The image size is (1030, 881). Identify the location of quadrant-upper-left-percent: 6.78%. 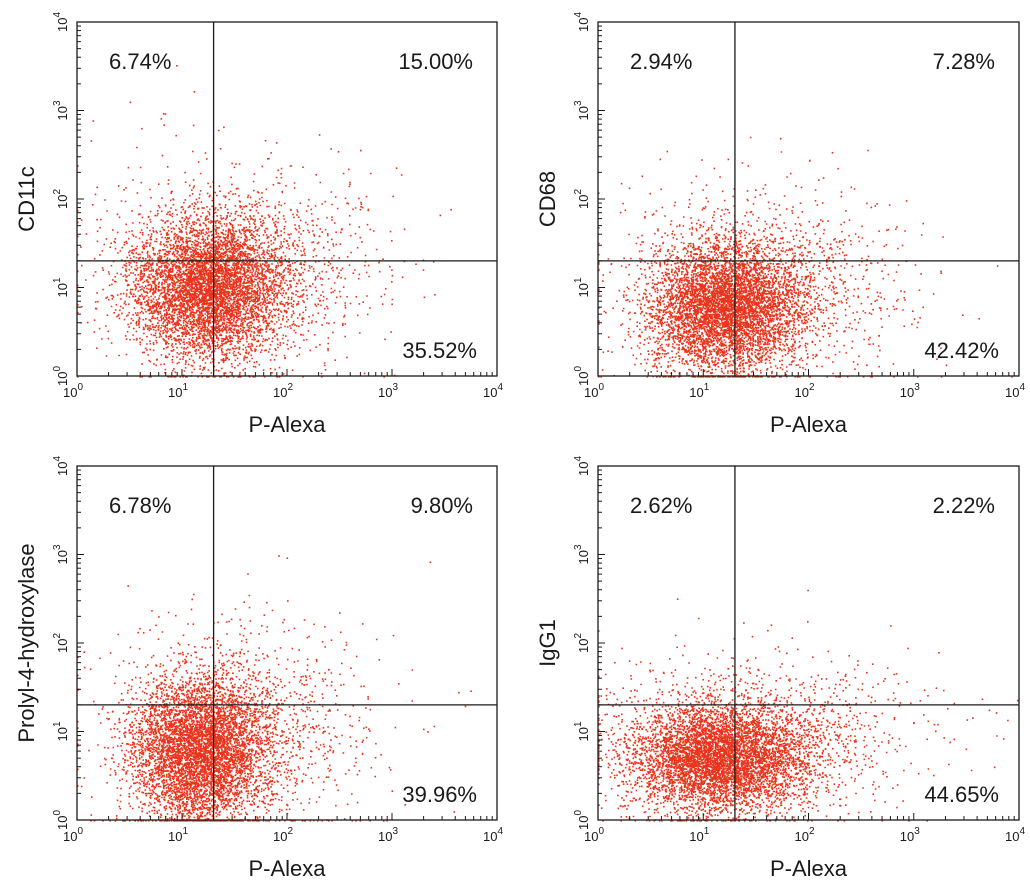
(140, 505).